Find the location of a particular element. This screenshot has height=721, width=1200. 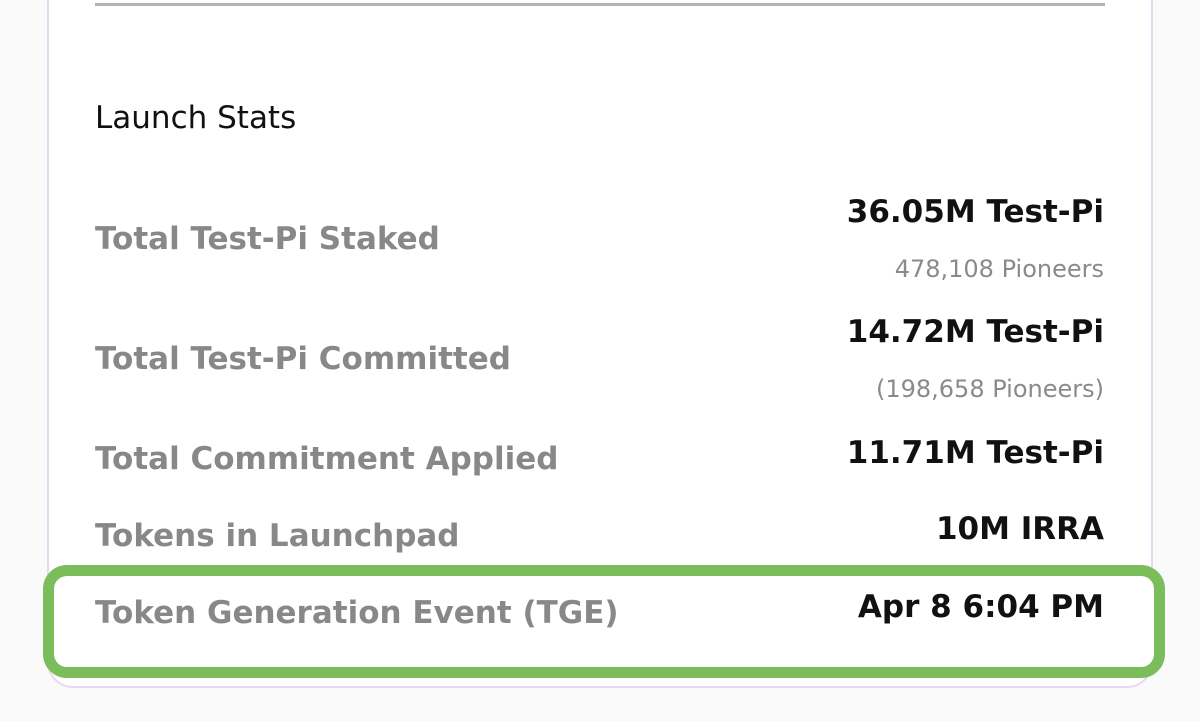

section-divider is located at coordinates (600, 4).